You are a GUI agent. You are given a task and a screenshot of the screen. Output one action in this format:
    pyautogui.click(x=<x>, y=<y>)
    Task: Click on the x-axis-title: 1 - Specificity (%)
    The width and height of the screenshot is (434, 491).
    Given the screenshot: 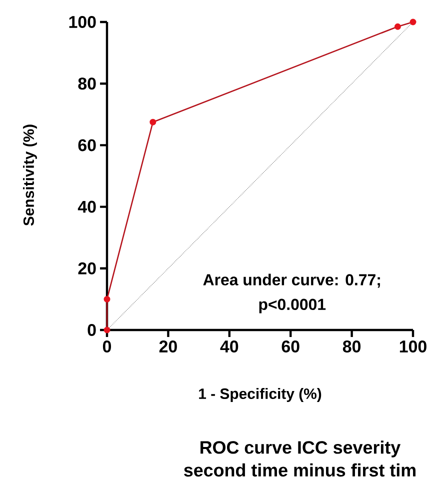 What is the action you would take?
    pyautogui.click(x=260, y=395)
    